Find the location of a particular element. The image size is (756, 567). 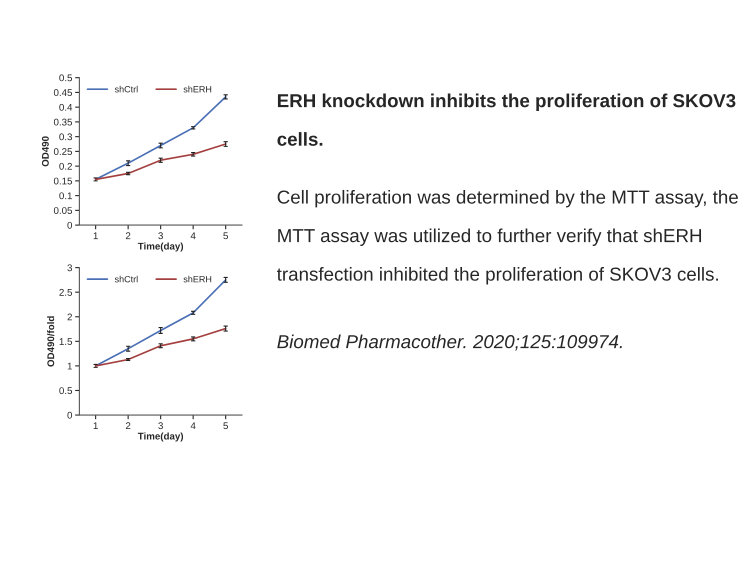

y-axis-title: OD490 is located at coordinates (45, 151).